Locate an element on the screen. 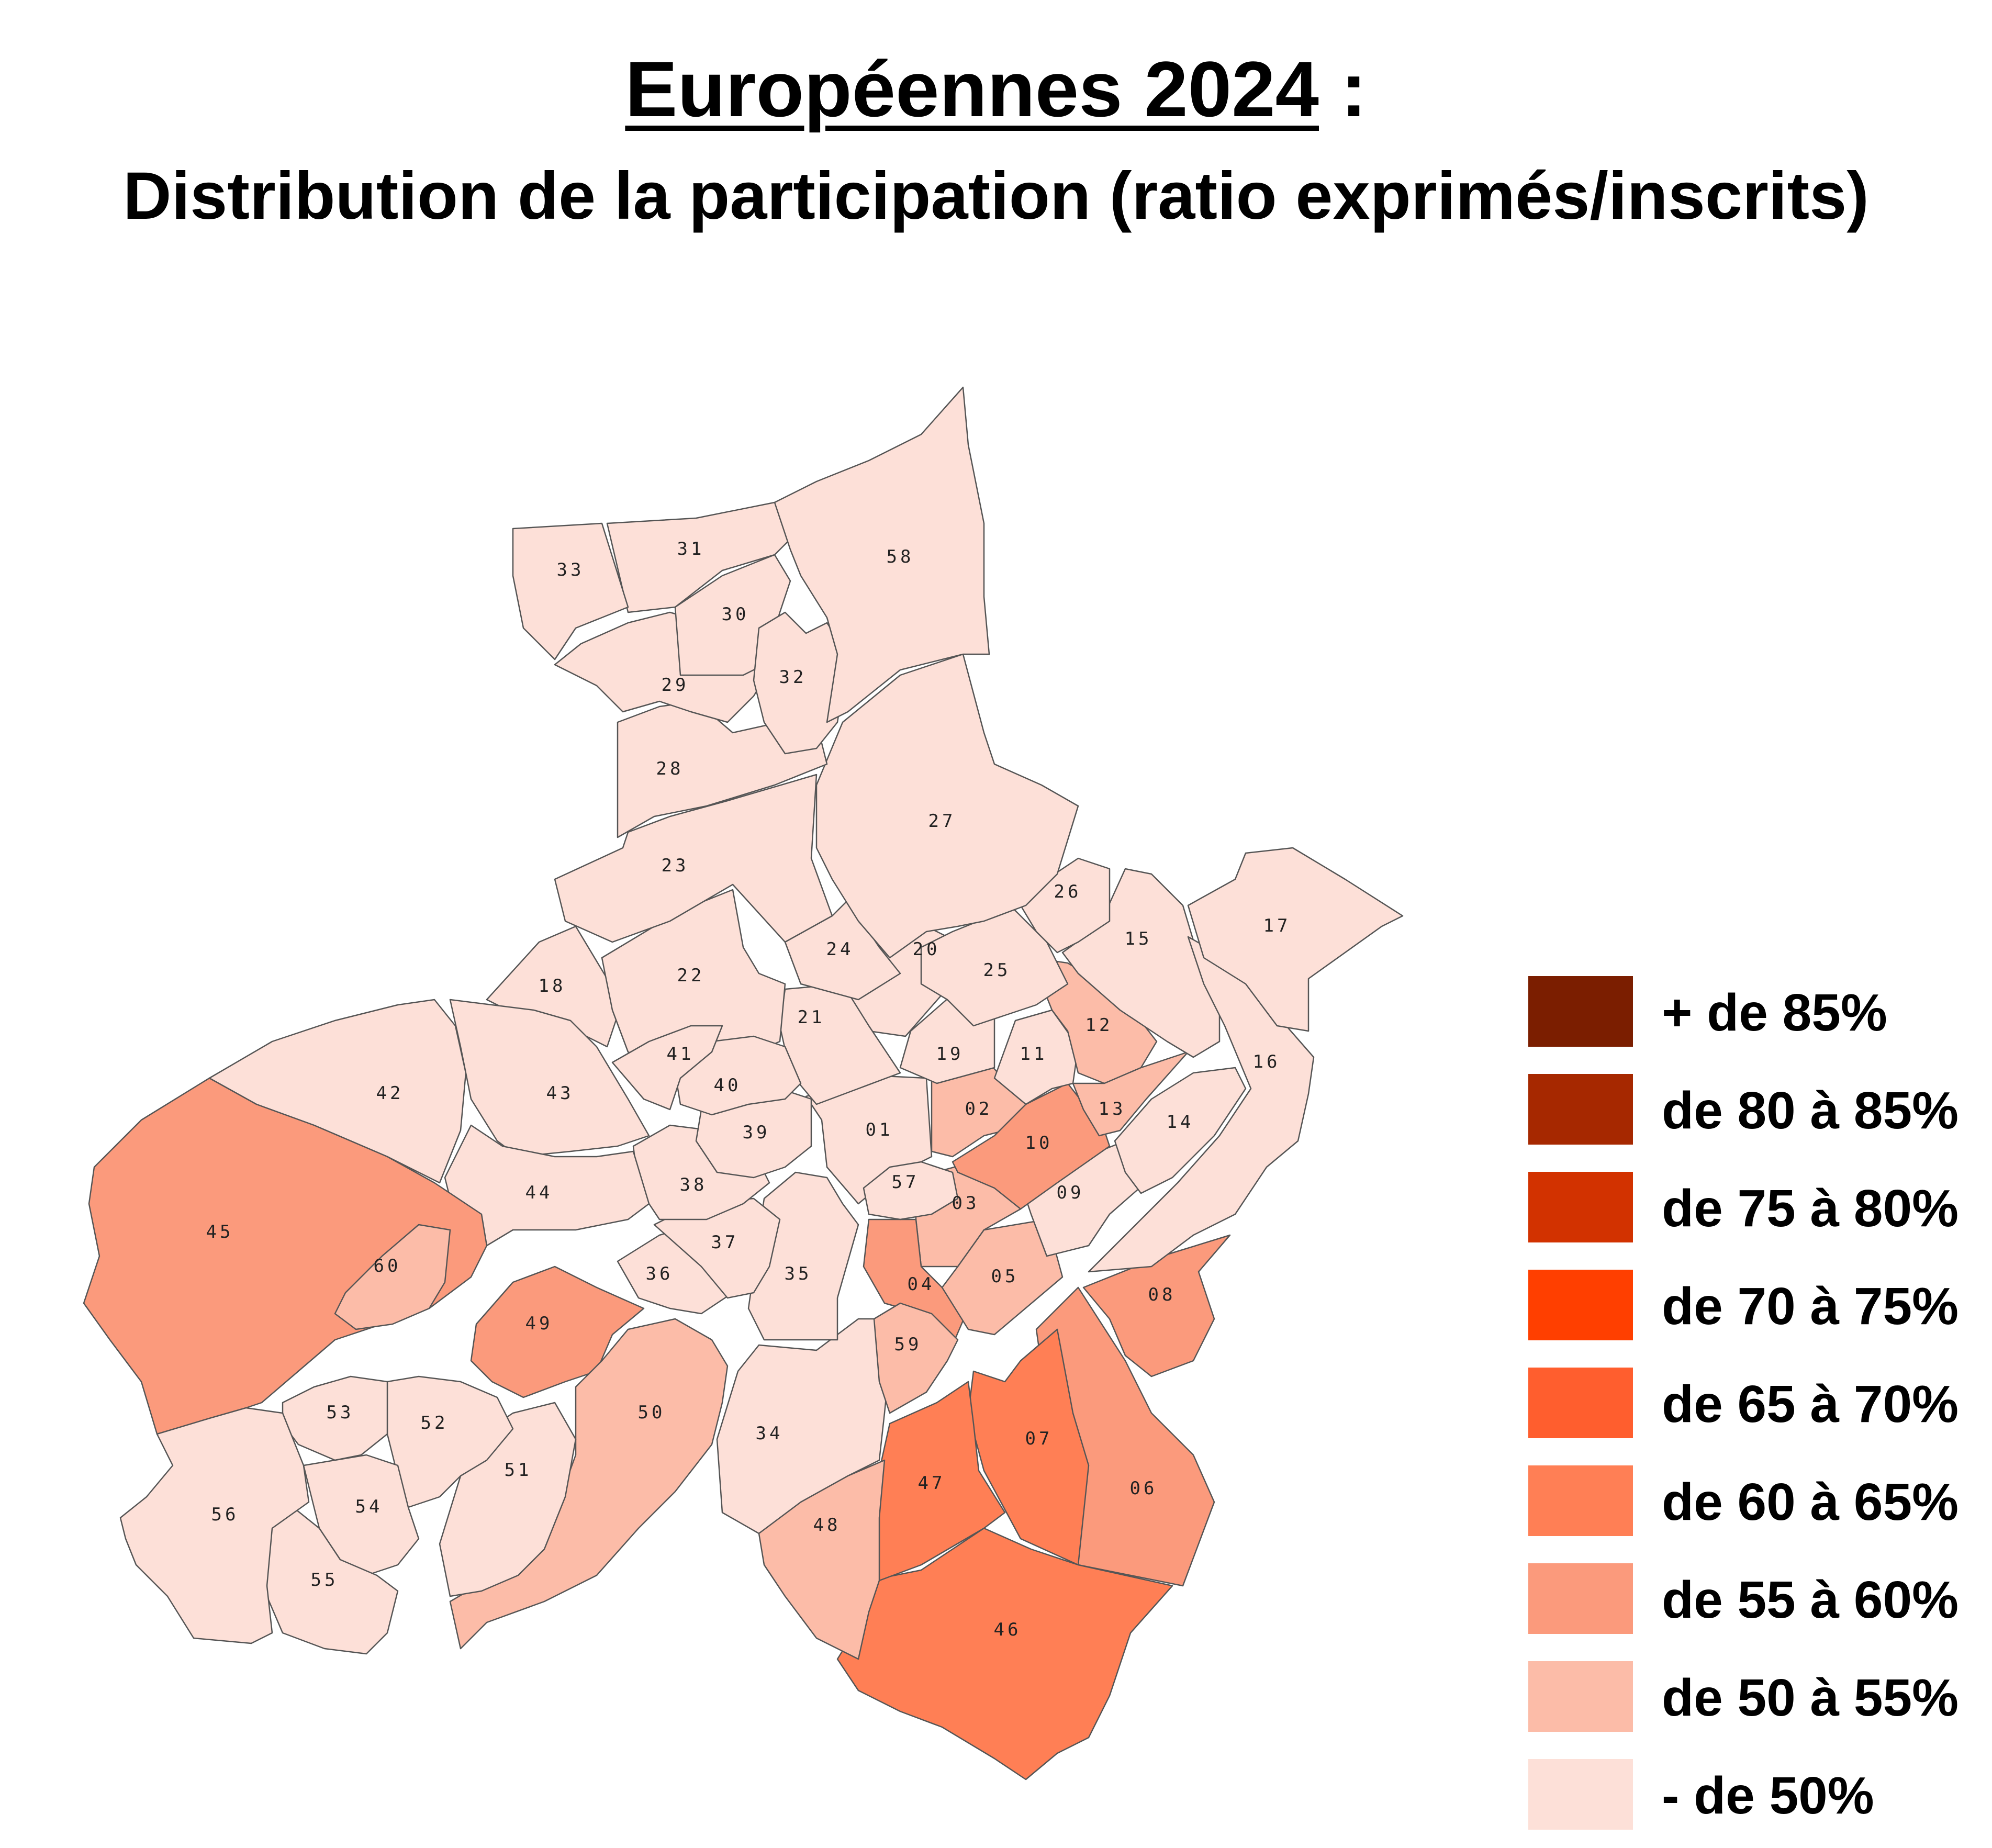  district-label-39: 39 is located at coordinates (756, 1132).